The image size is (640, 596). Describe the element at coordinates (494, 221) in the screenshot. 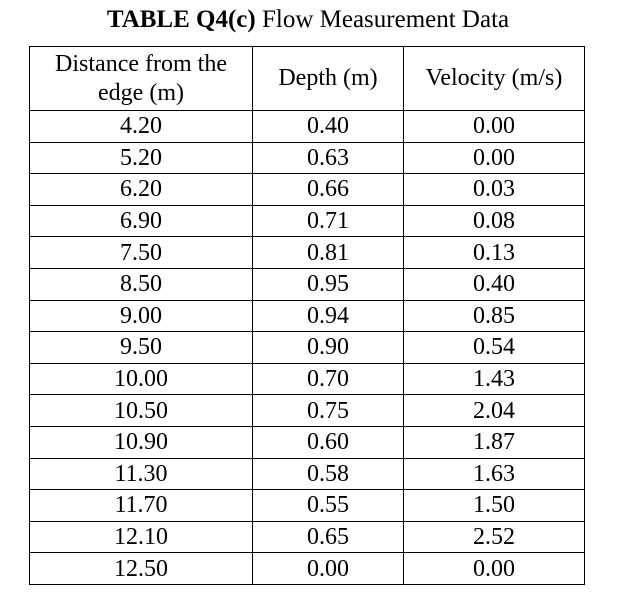

I see `velocity-cell: 0.08` at that location.